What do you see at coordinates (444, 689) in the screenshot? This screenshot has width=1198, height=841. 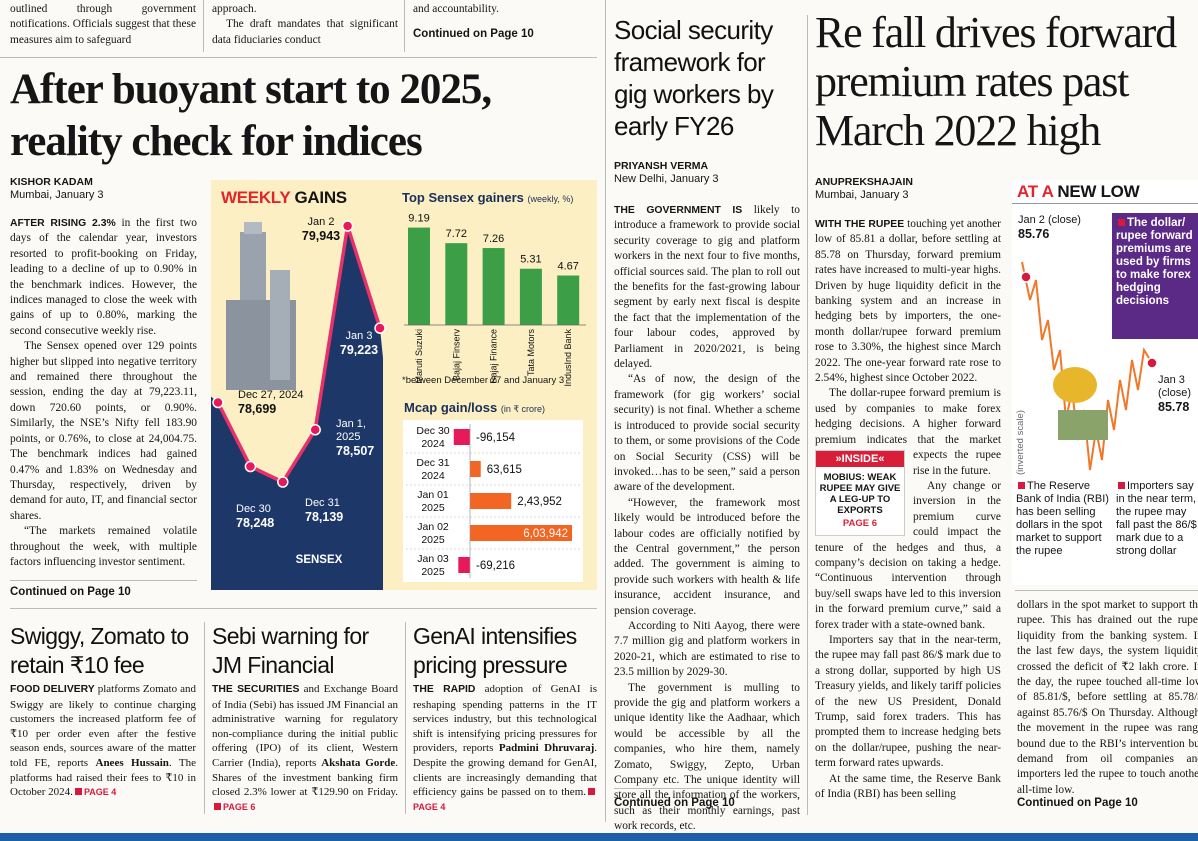 I see `lead: THE RAPID` at bounding box center [444, 689].